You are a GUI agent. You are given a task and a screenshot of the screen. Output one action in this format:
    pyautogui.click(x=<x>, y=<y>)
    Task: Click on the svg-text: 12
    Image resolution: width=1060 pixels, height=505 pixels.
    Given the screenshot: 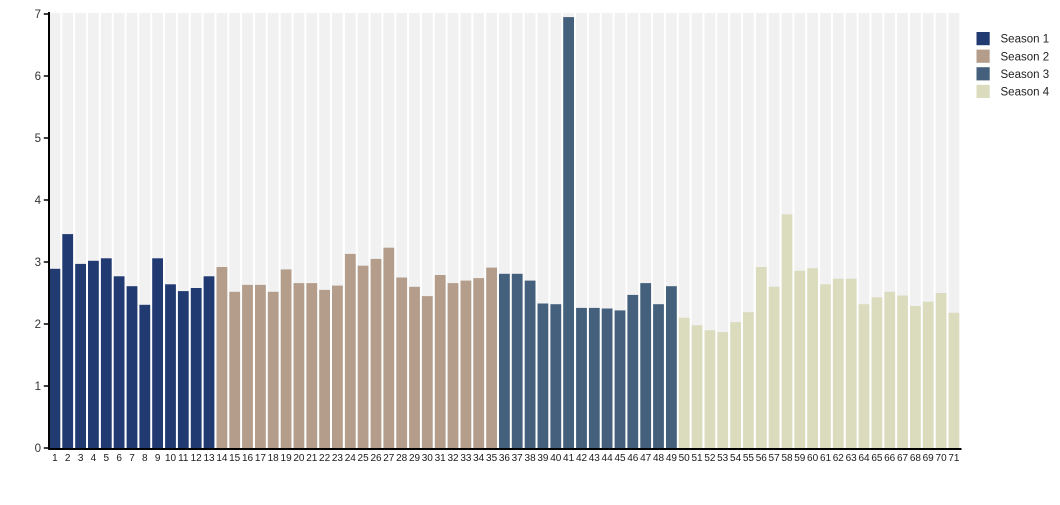 What is the action you would take?
    pyautogui.click(x=197, y=458)
    